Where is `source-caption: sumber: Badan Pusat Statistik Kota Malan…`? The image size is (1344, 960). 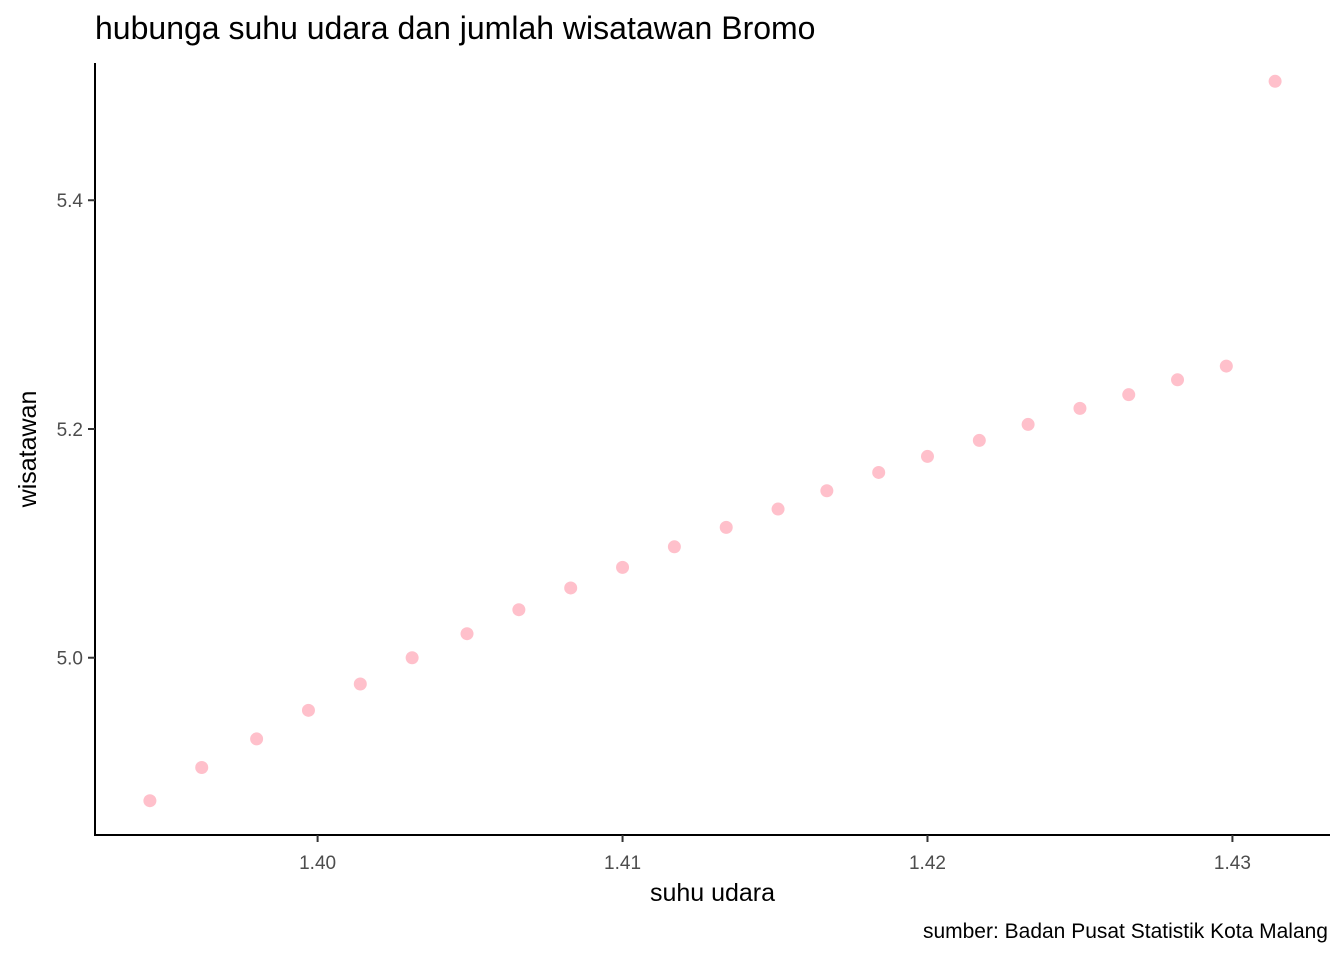
source-caption: sumber: Badan Pusat Statistik Kota Malan… is located at coordinates (1125, 931).